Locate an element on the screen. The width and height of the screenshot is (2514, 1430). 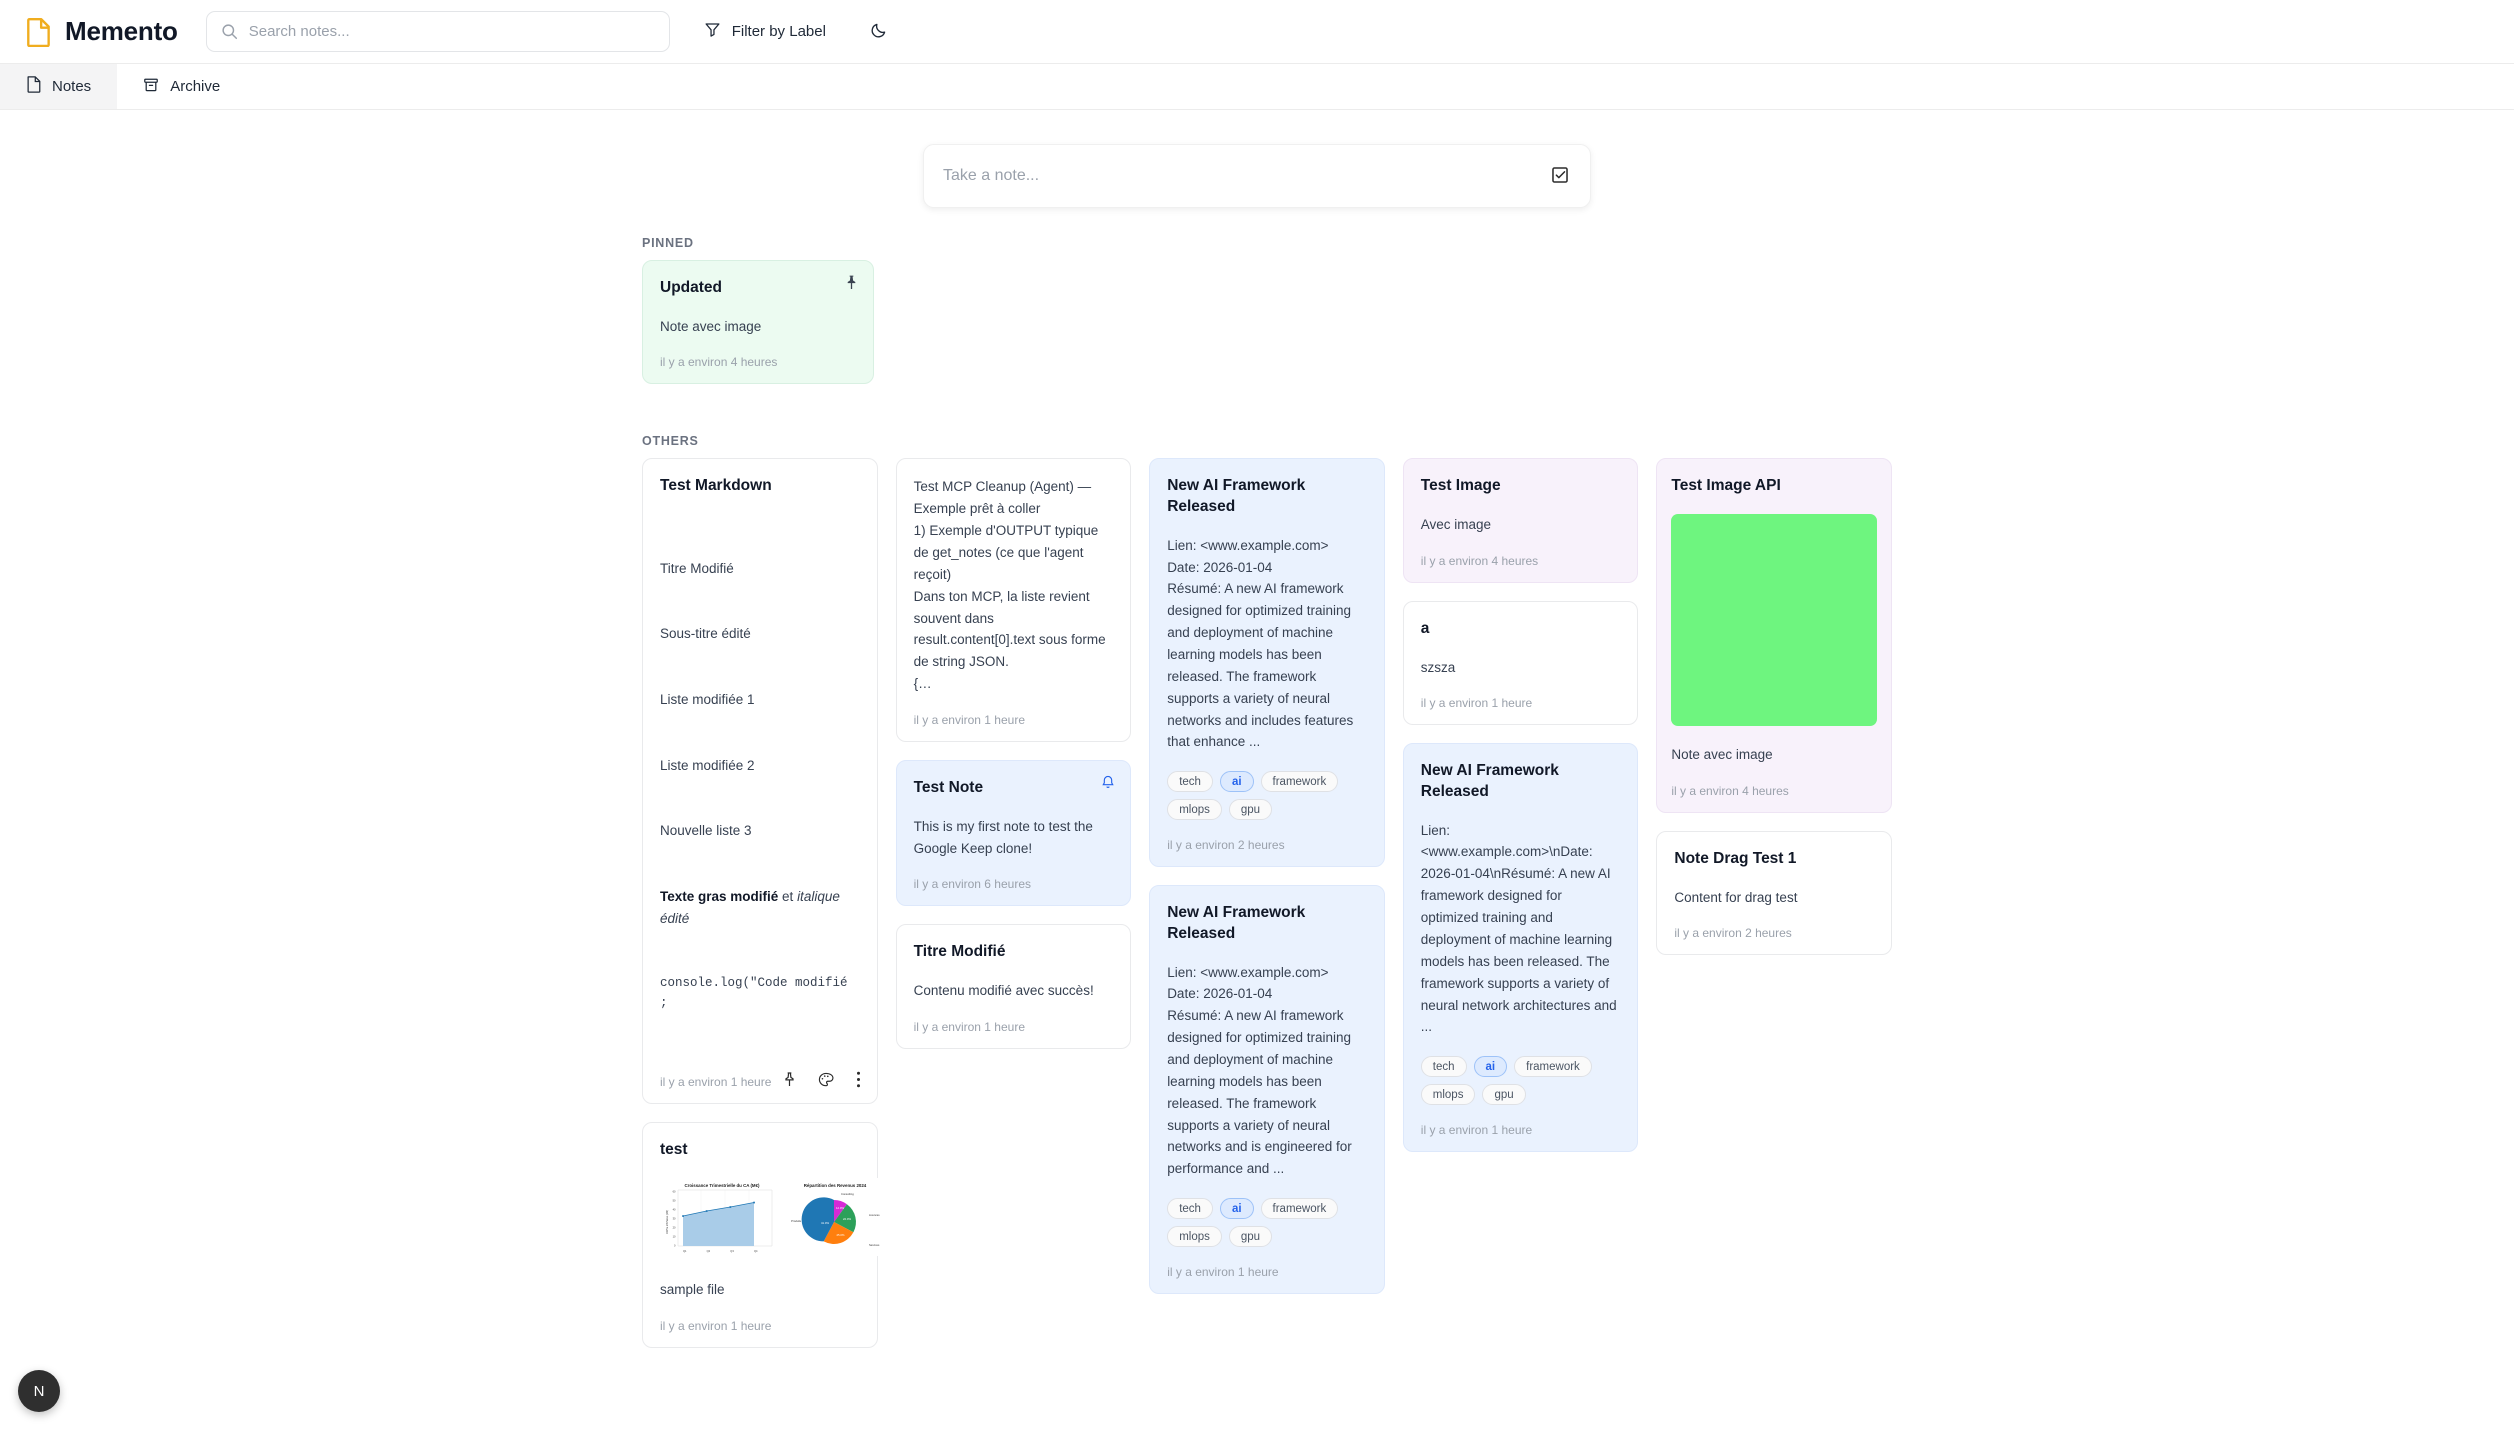
note-card-test: test Croissance Trimestrielle du CA (M€) is located at coordinates (768, 1235).